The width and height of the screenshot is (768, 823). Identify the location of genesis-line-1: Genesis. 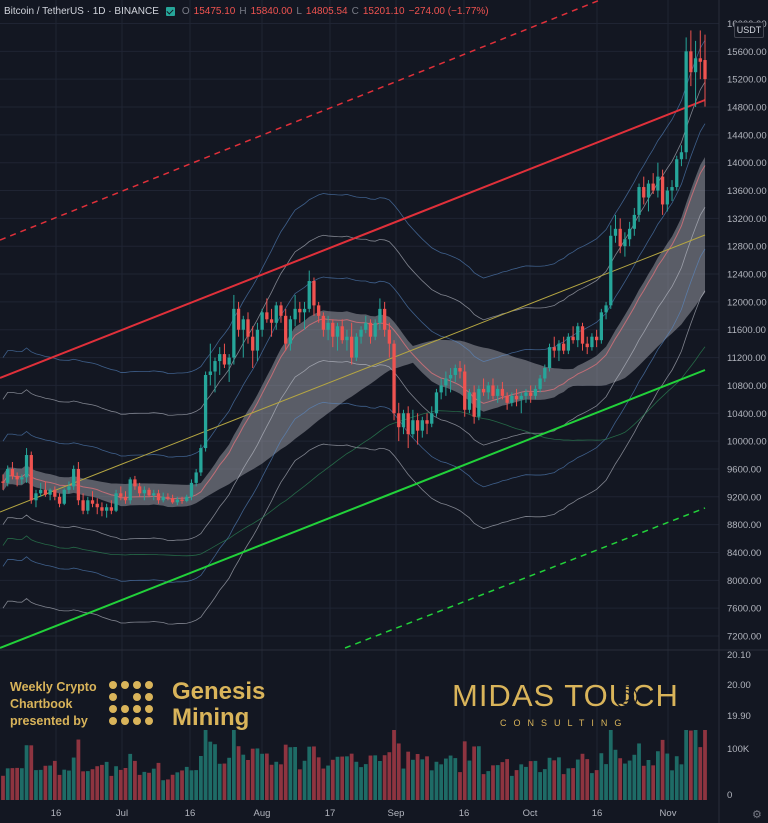
(219, 691).